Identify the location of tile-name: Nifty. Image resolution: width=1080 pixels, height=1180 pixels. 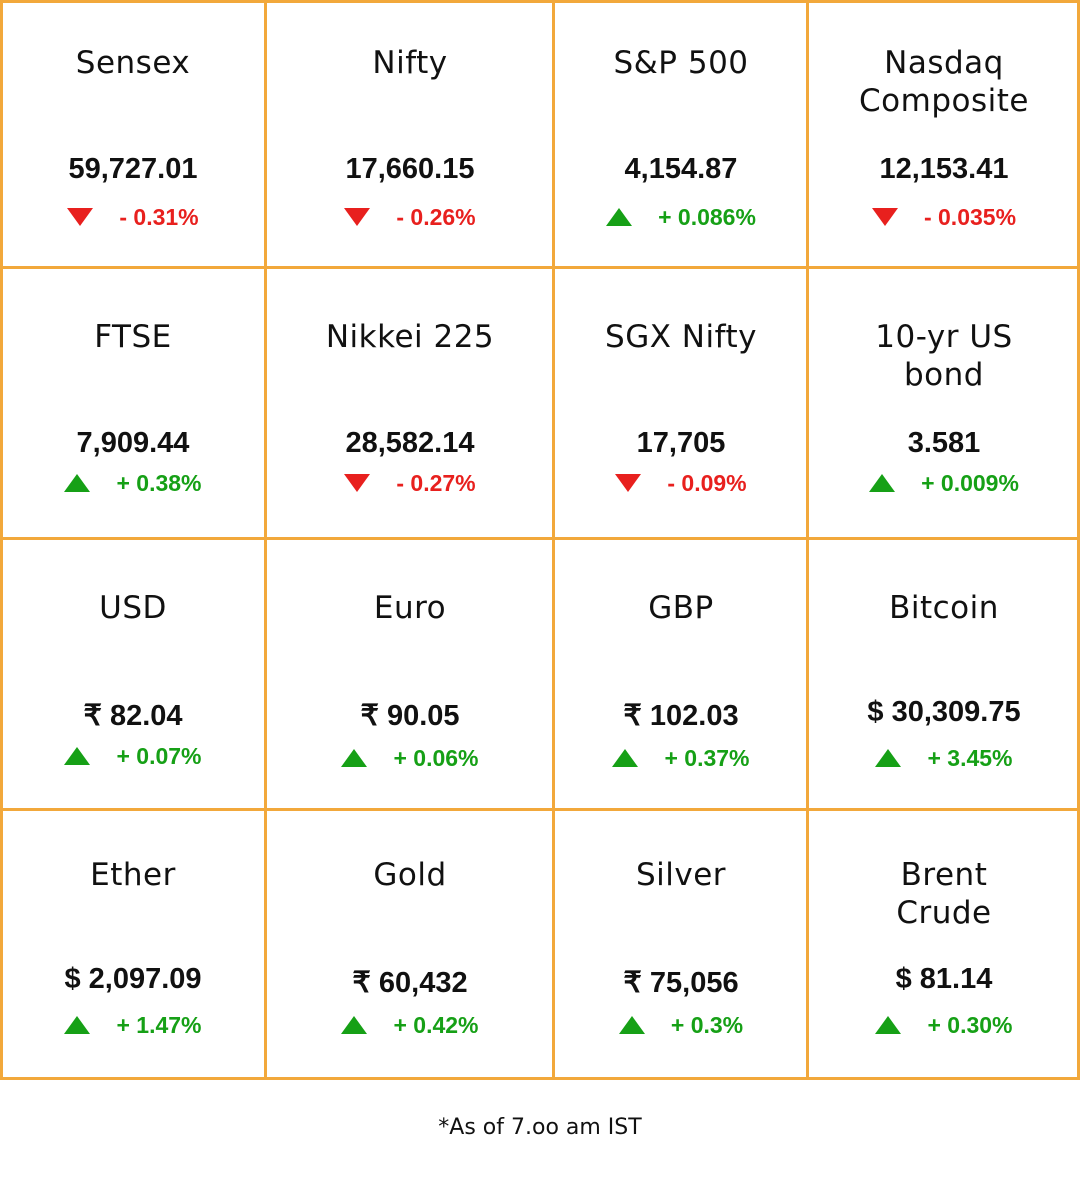
(410, 63).